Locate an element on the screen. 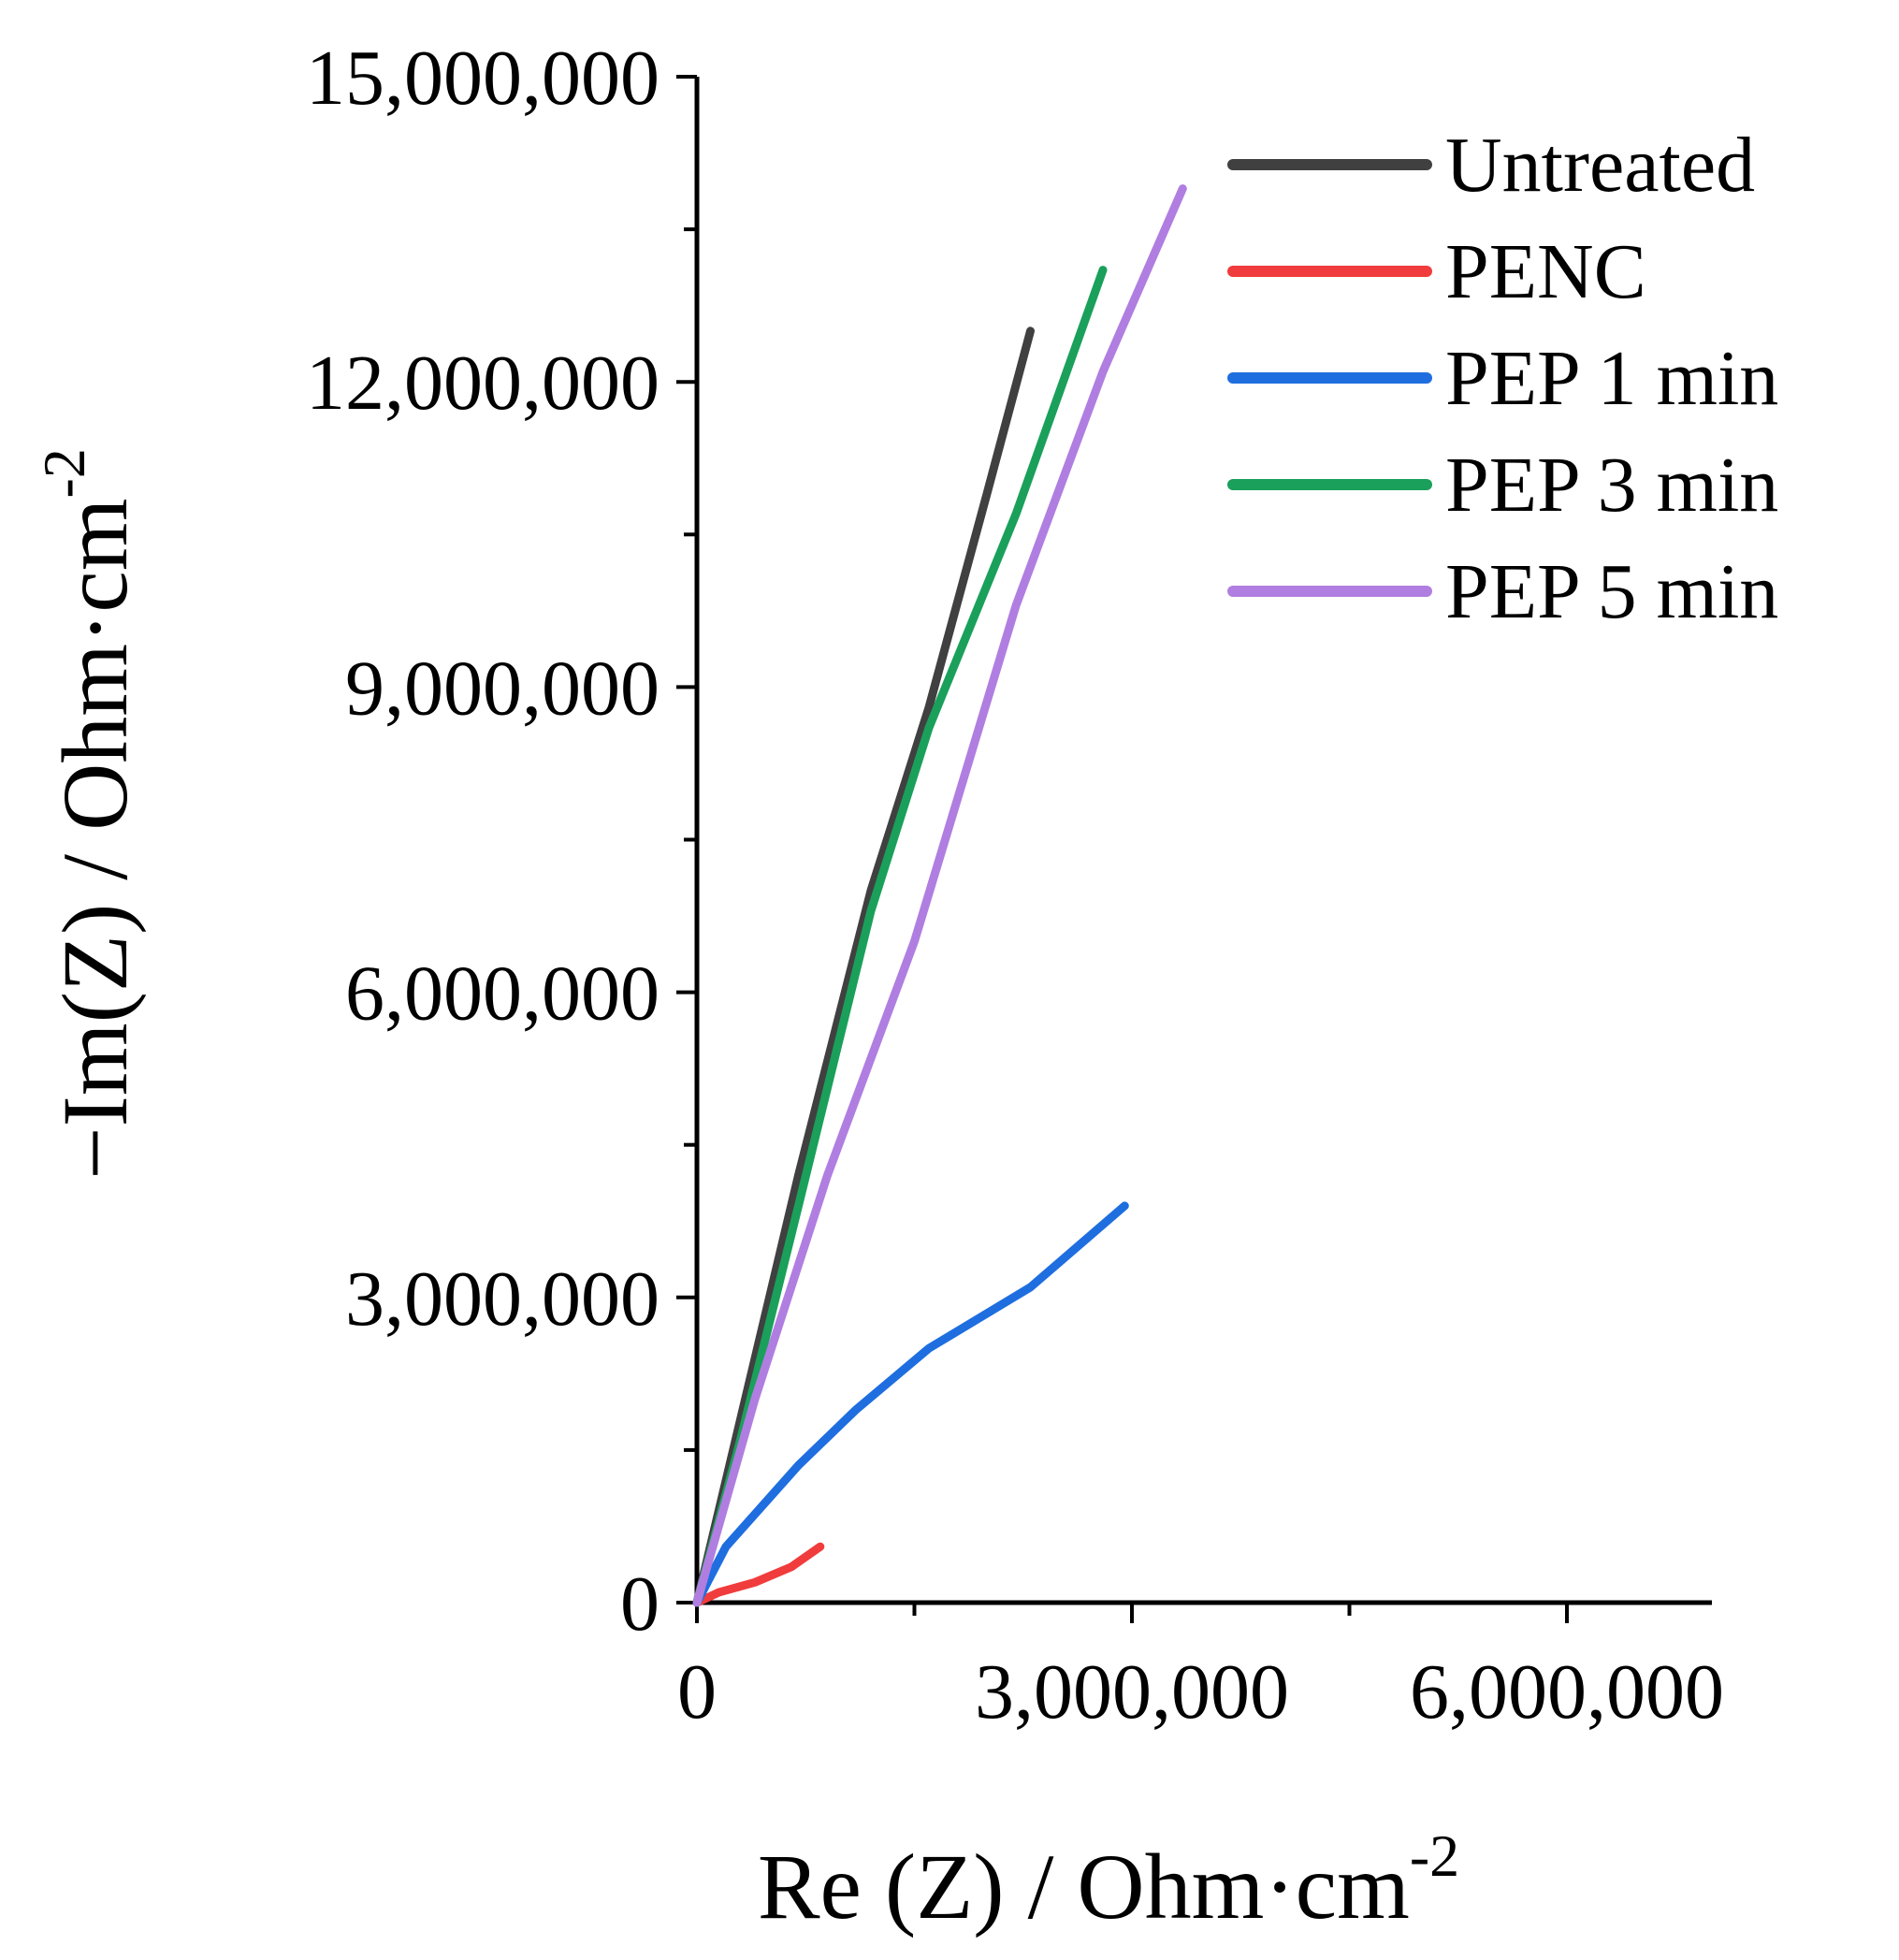 The height and width of the screenshot is (1960, 1899). x-tick-label: 3,000,000 is located at coordinates (1132, 1691).